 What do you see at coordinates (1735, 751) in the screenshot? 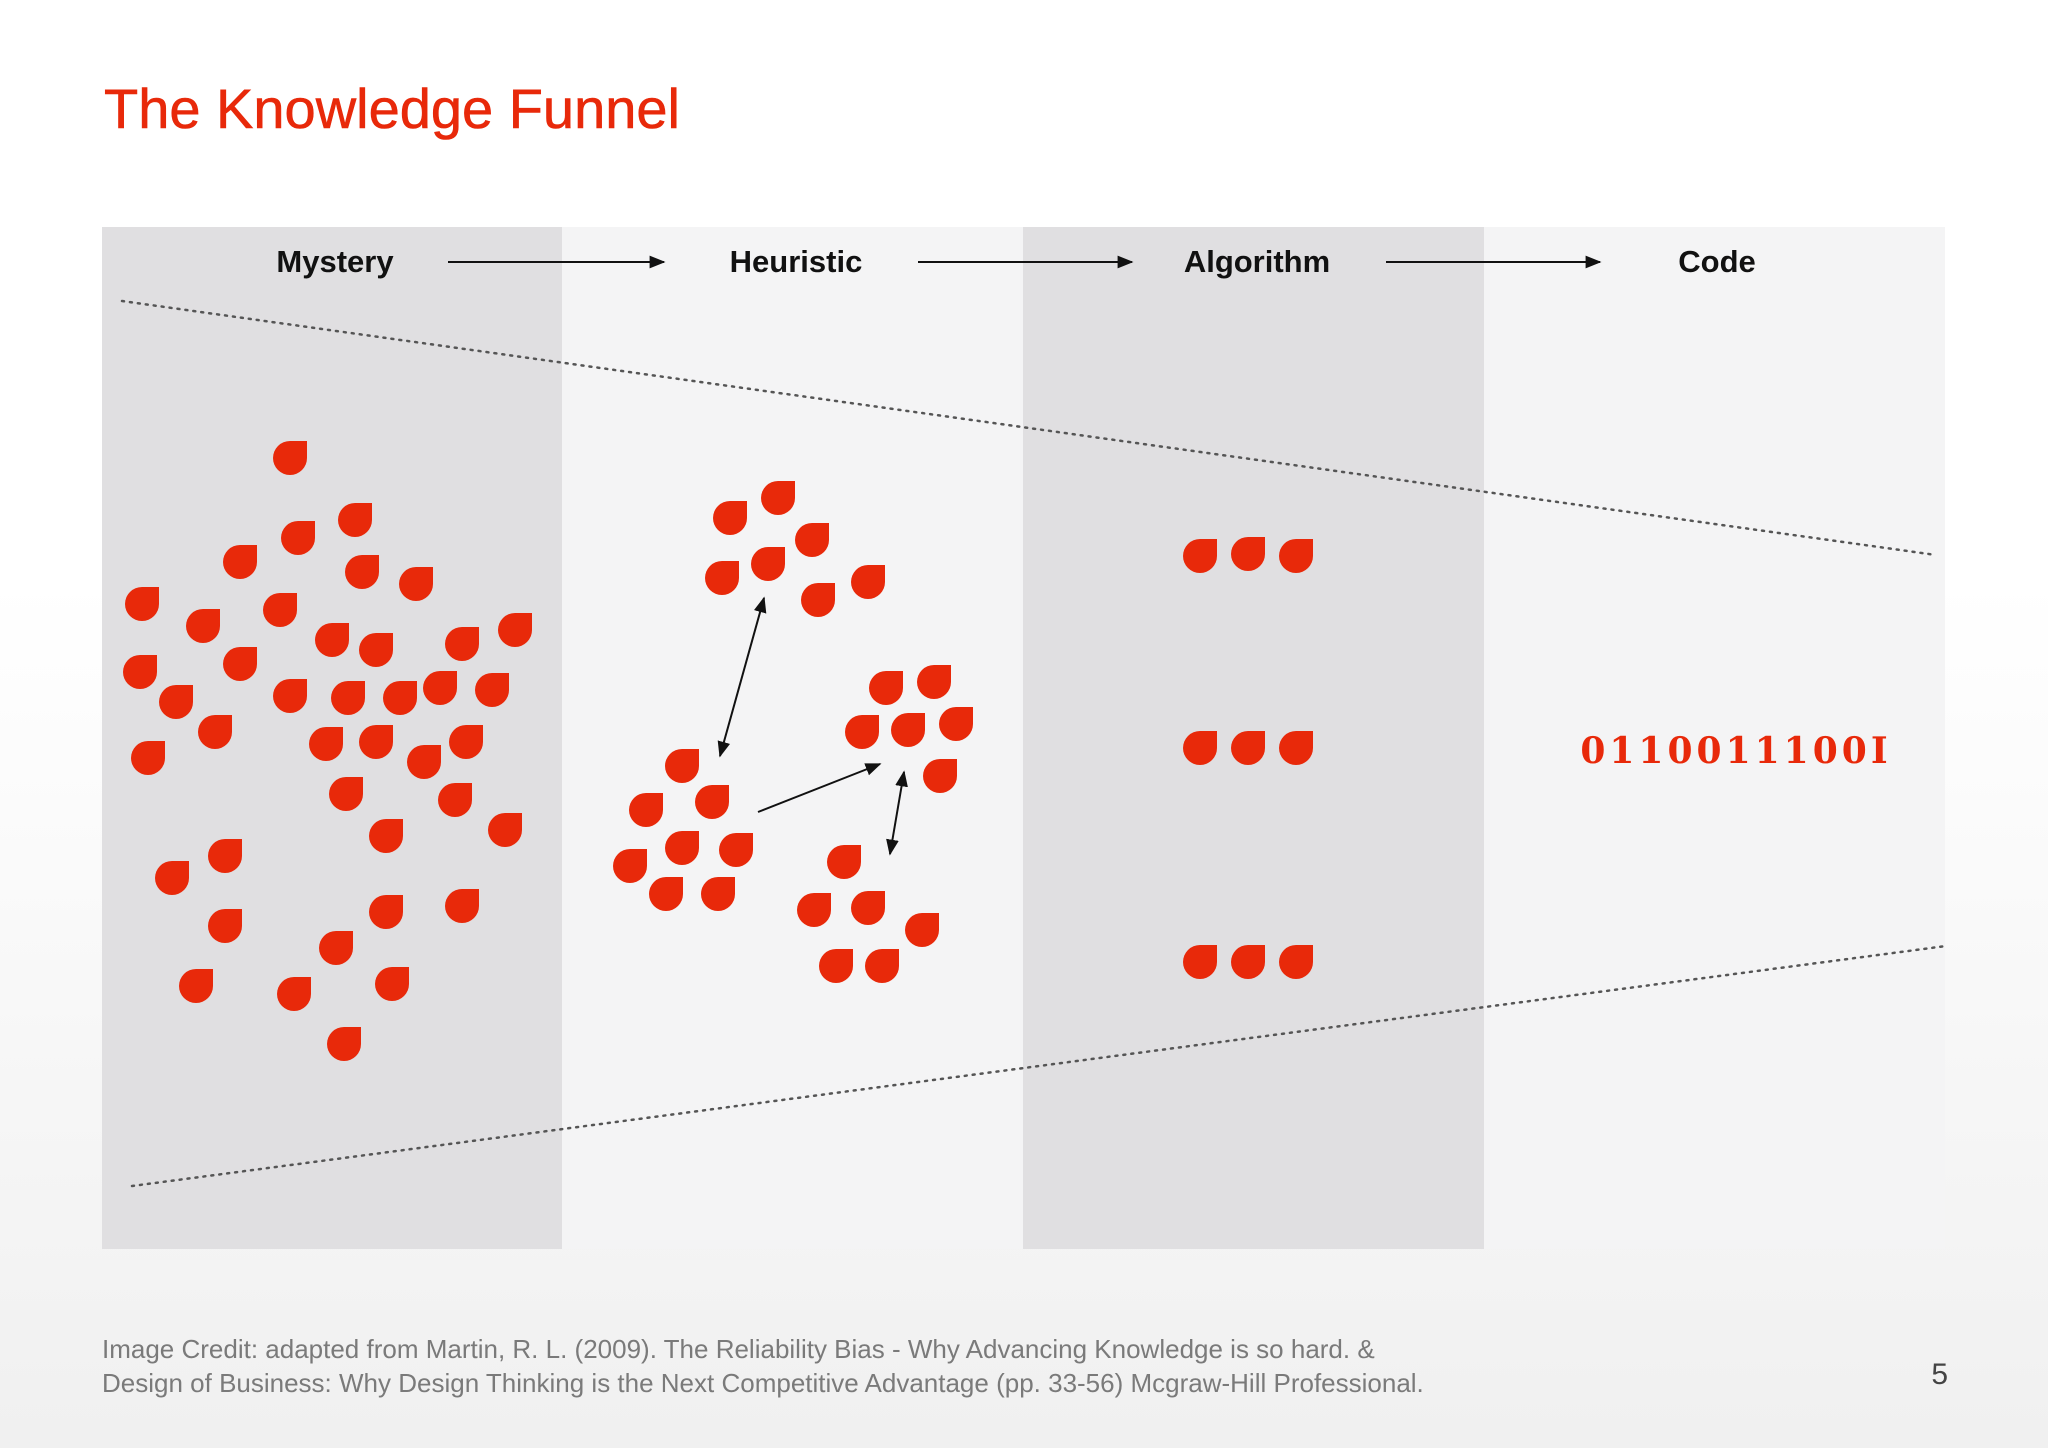
I see `code-output: 0110011100I` at bounding box center [1735, 751].